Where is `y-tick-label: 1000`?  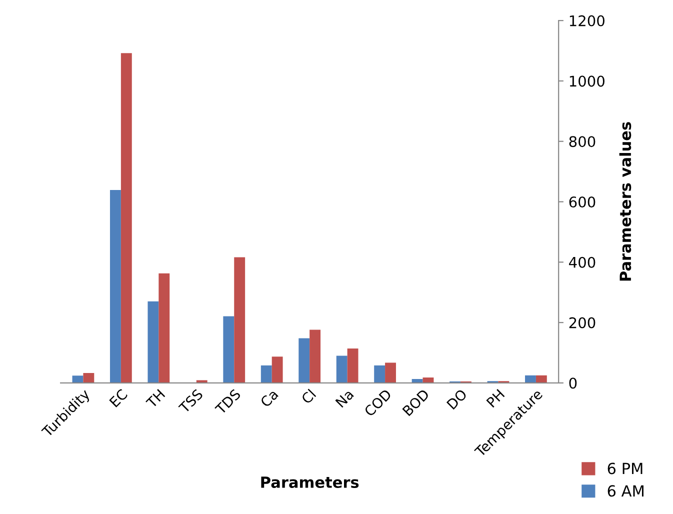 y-tick-label: 1000 is located at coordinates (587, 81).